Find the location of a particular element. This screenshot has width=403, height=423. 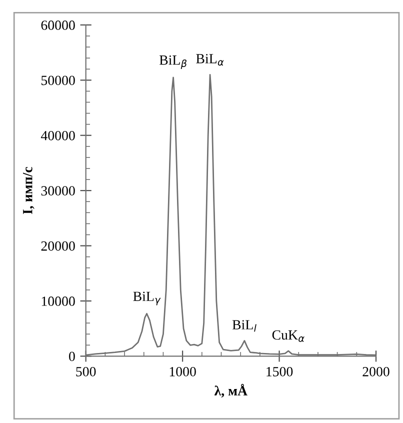

x-tick-label: 500 is located at coordinates (86, 371).